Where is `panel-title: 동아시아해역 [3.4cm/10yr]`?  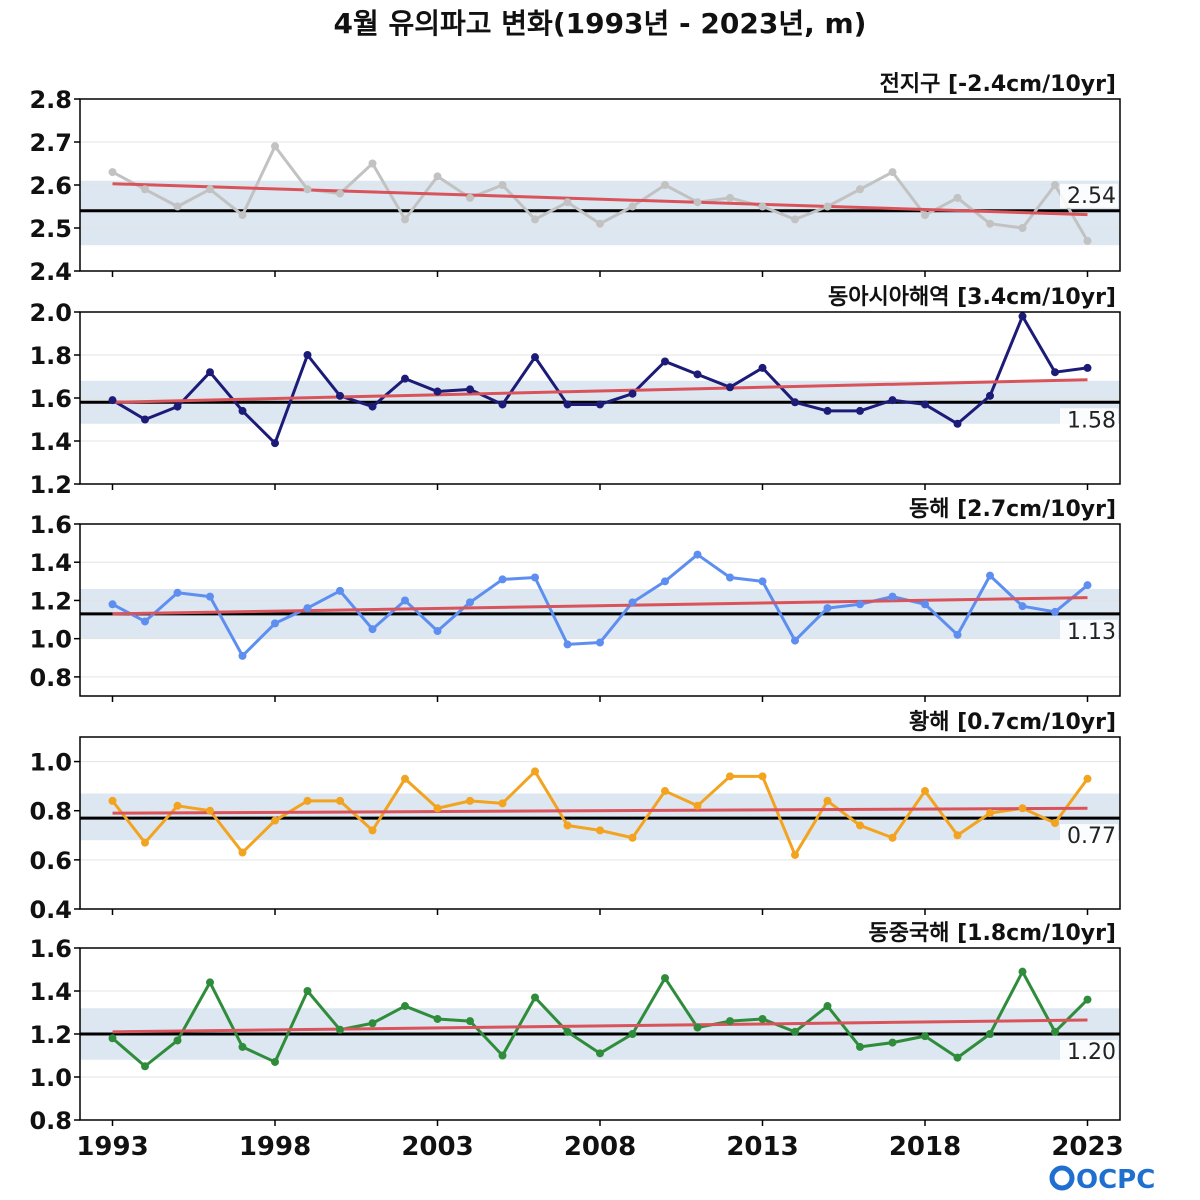 panel-title: 동아시아해역 [3.4cm/10yr] is located at coordinates (972, 297).